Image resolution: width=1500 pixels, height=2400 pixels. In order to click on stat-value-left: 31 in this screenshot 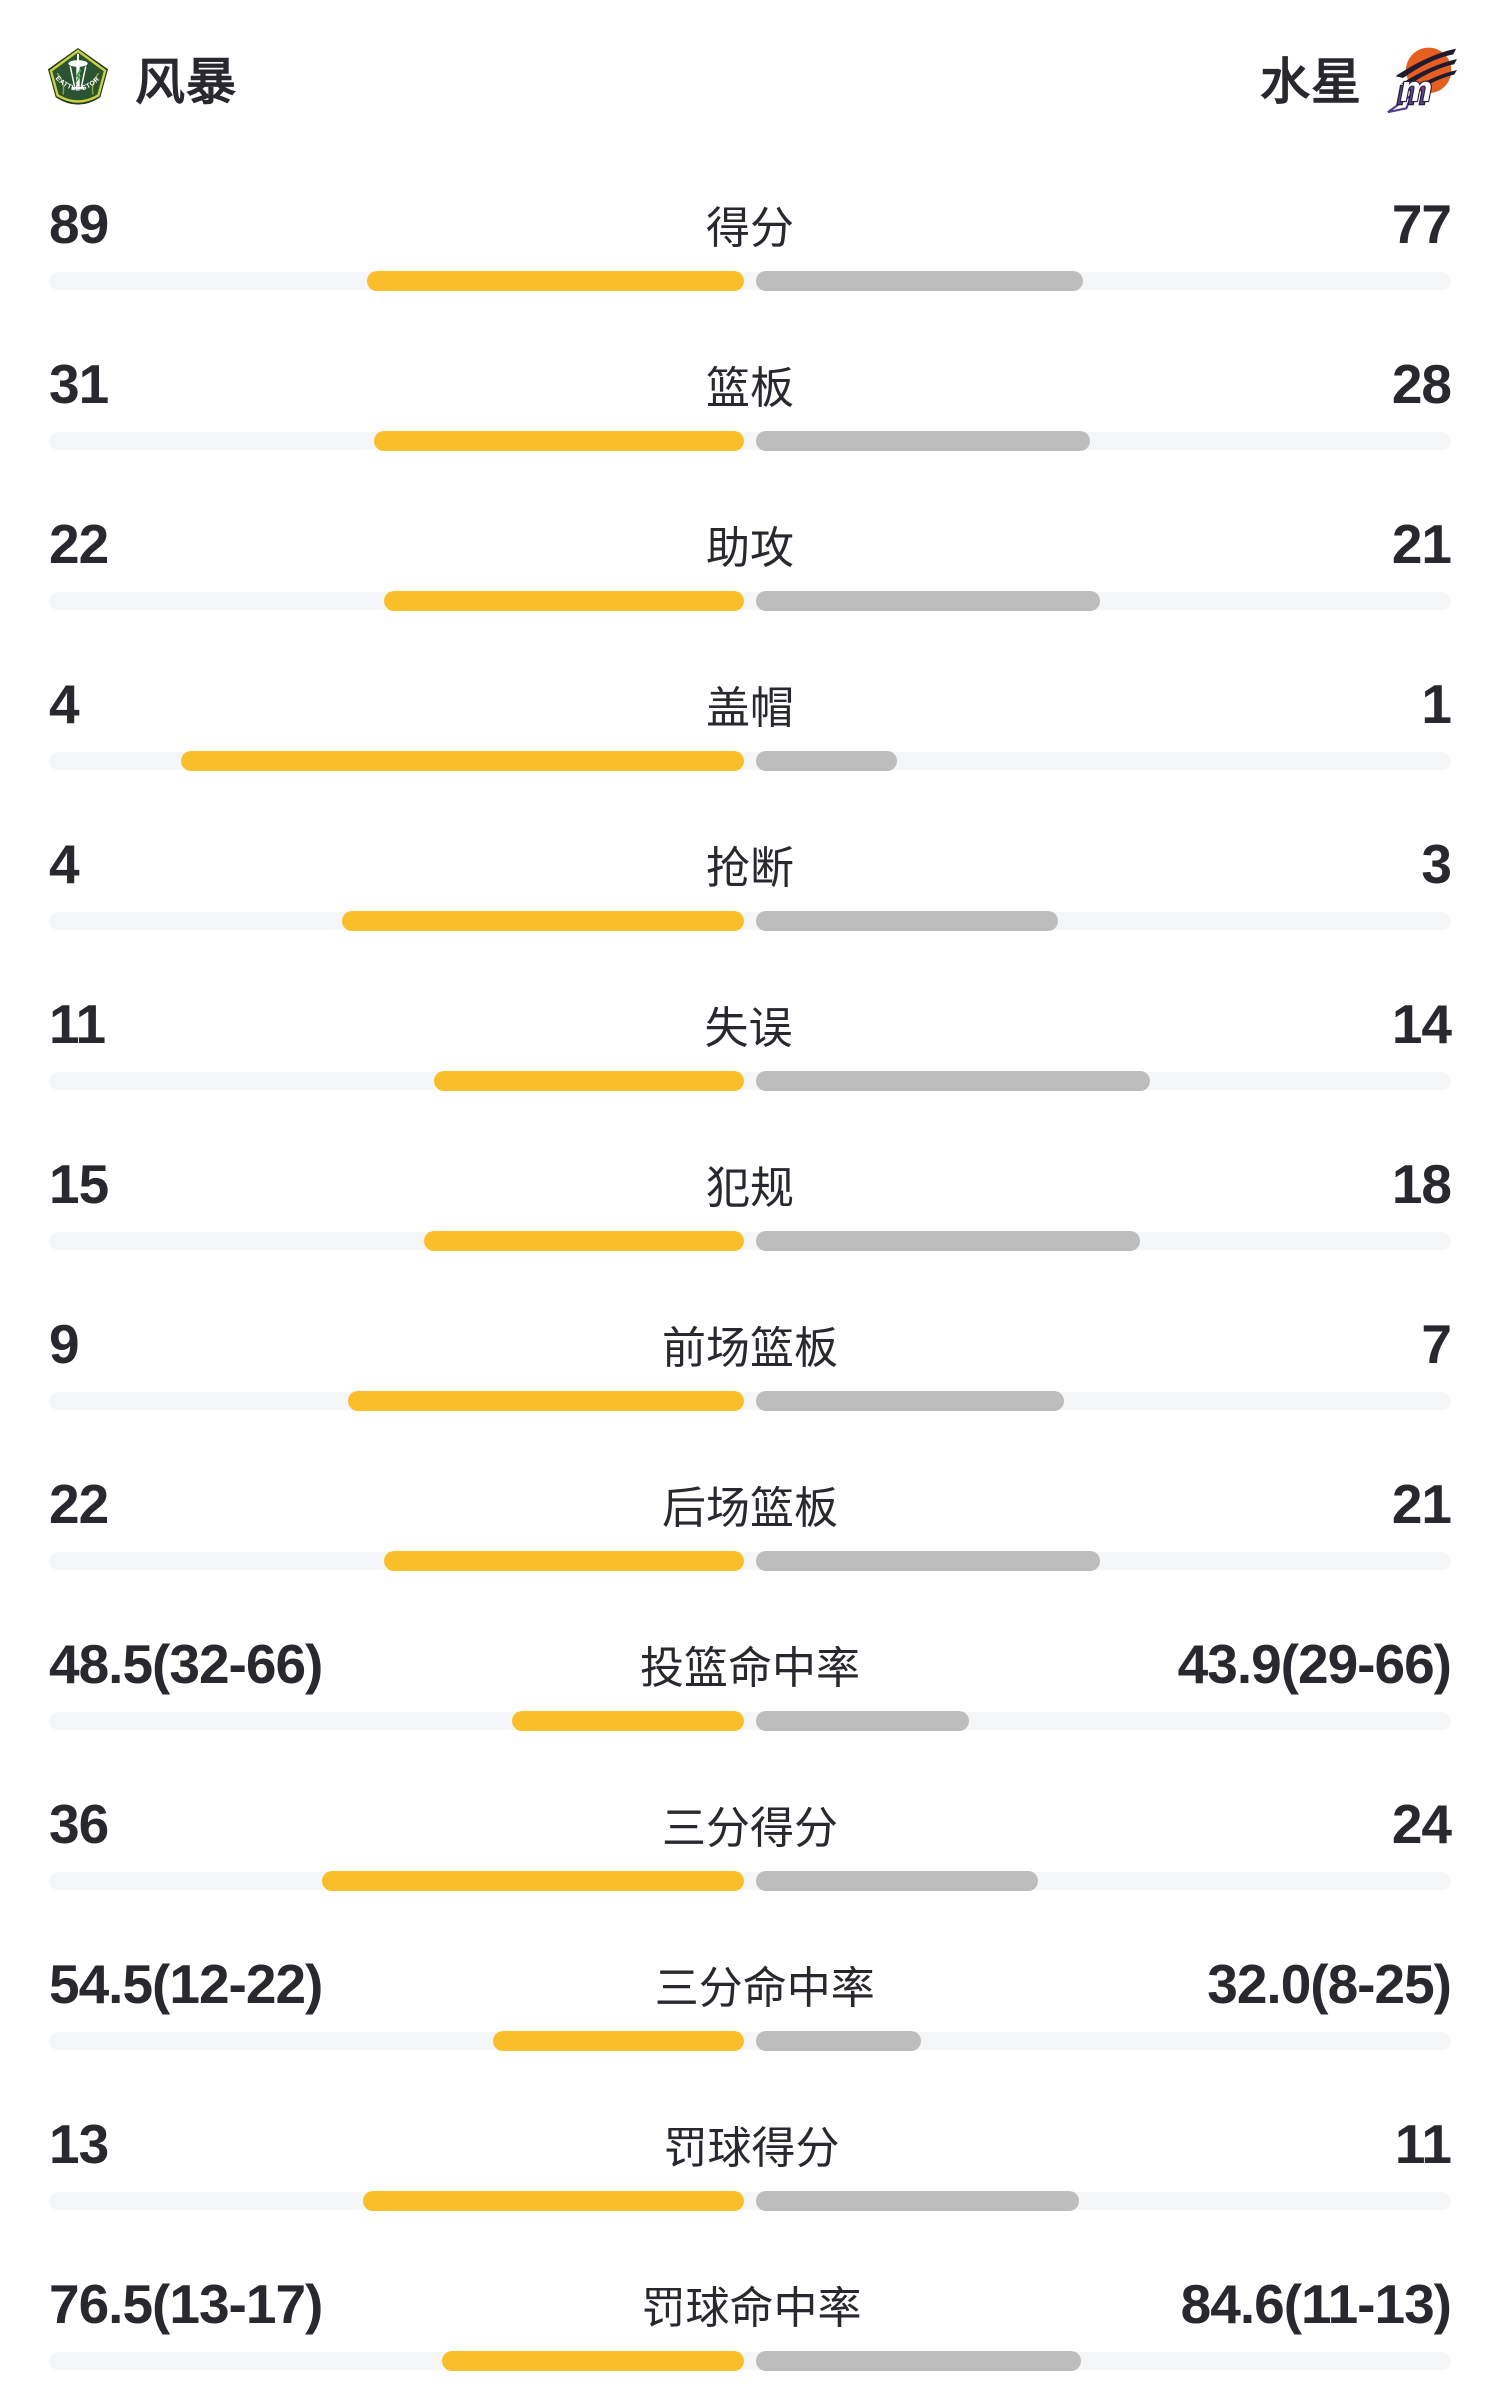, I will do `click(79, 384)`.